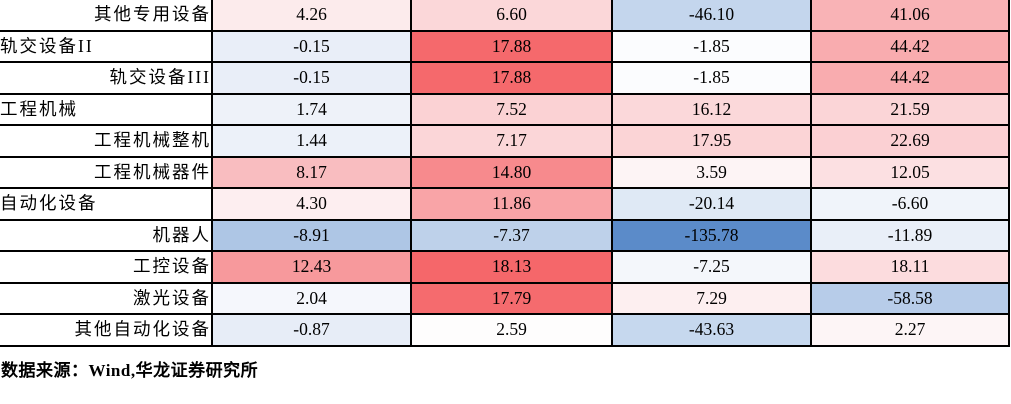  Describe the element at coordinates (311, 204) in the screenshot. I see `value-cell: 4.30` at that location.